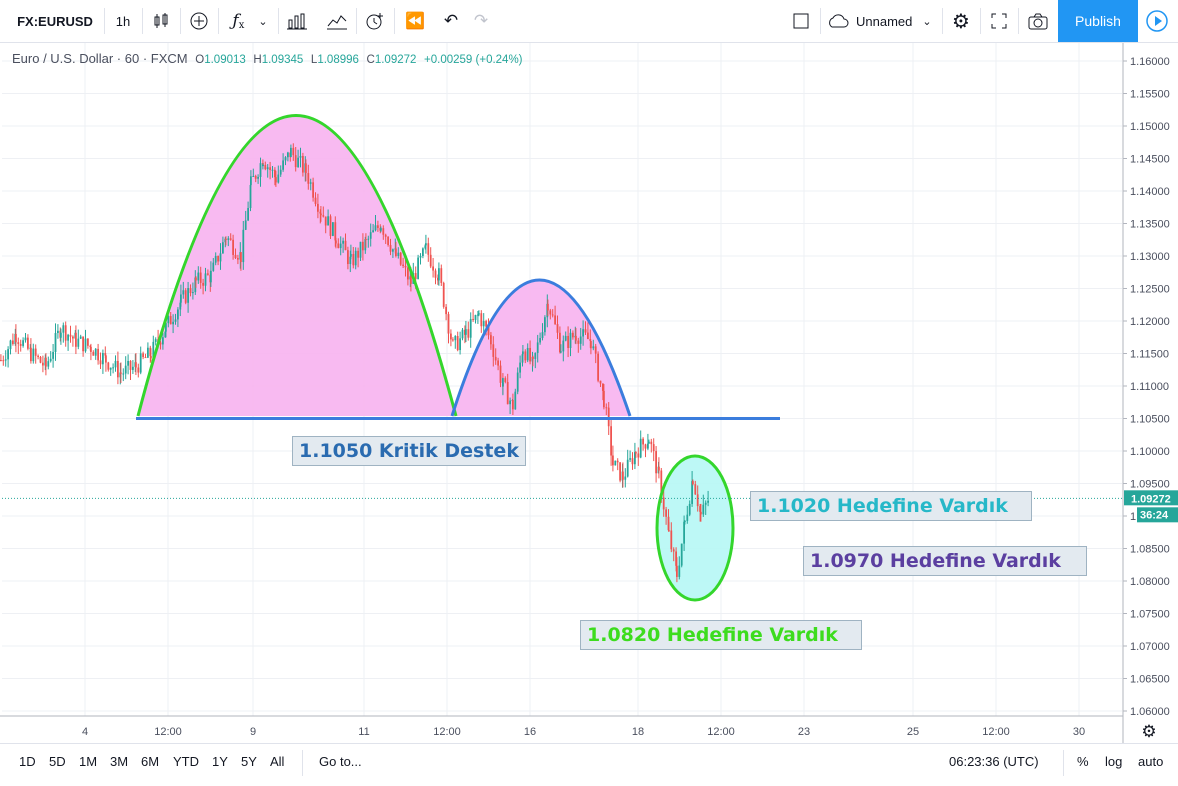  What do you see at coordinates (119, 761) in the screenshot?
I see `range-3m: 3M` at bounding box center [119, 761].